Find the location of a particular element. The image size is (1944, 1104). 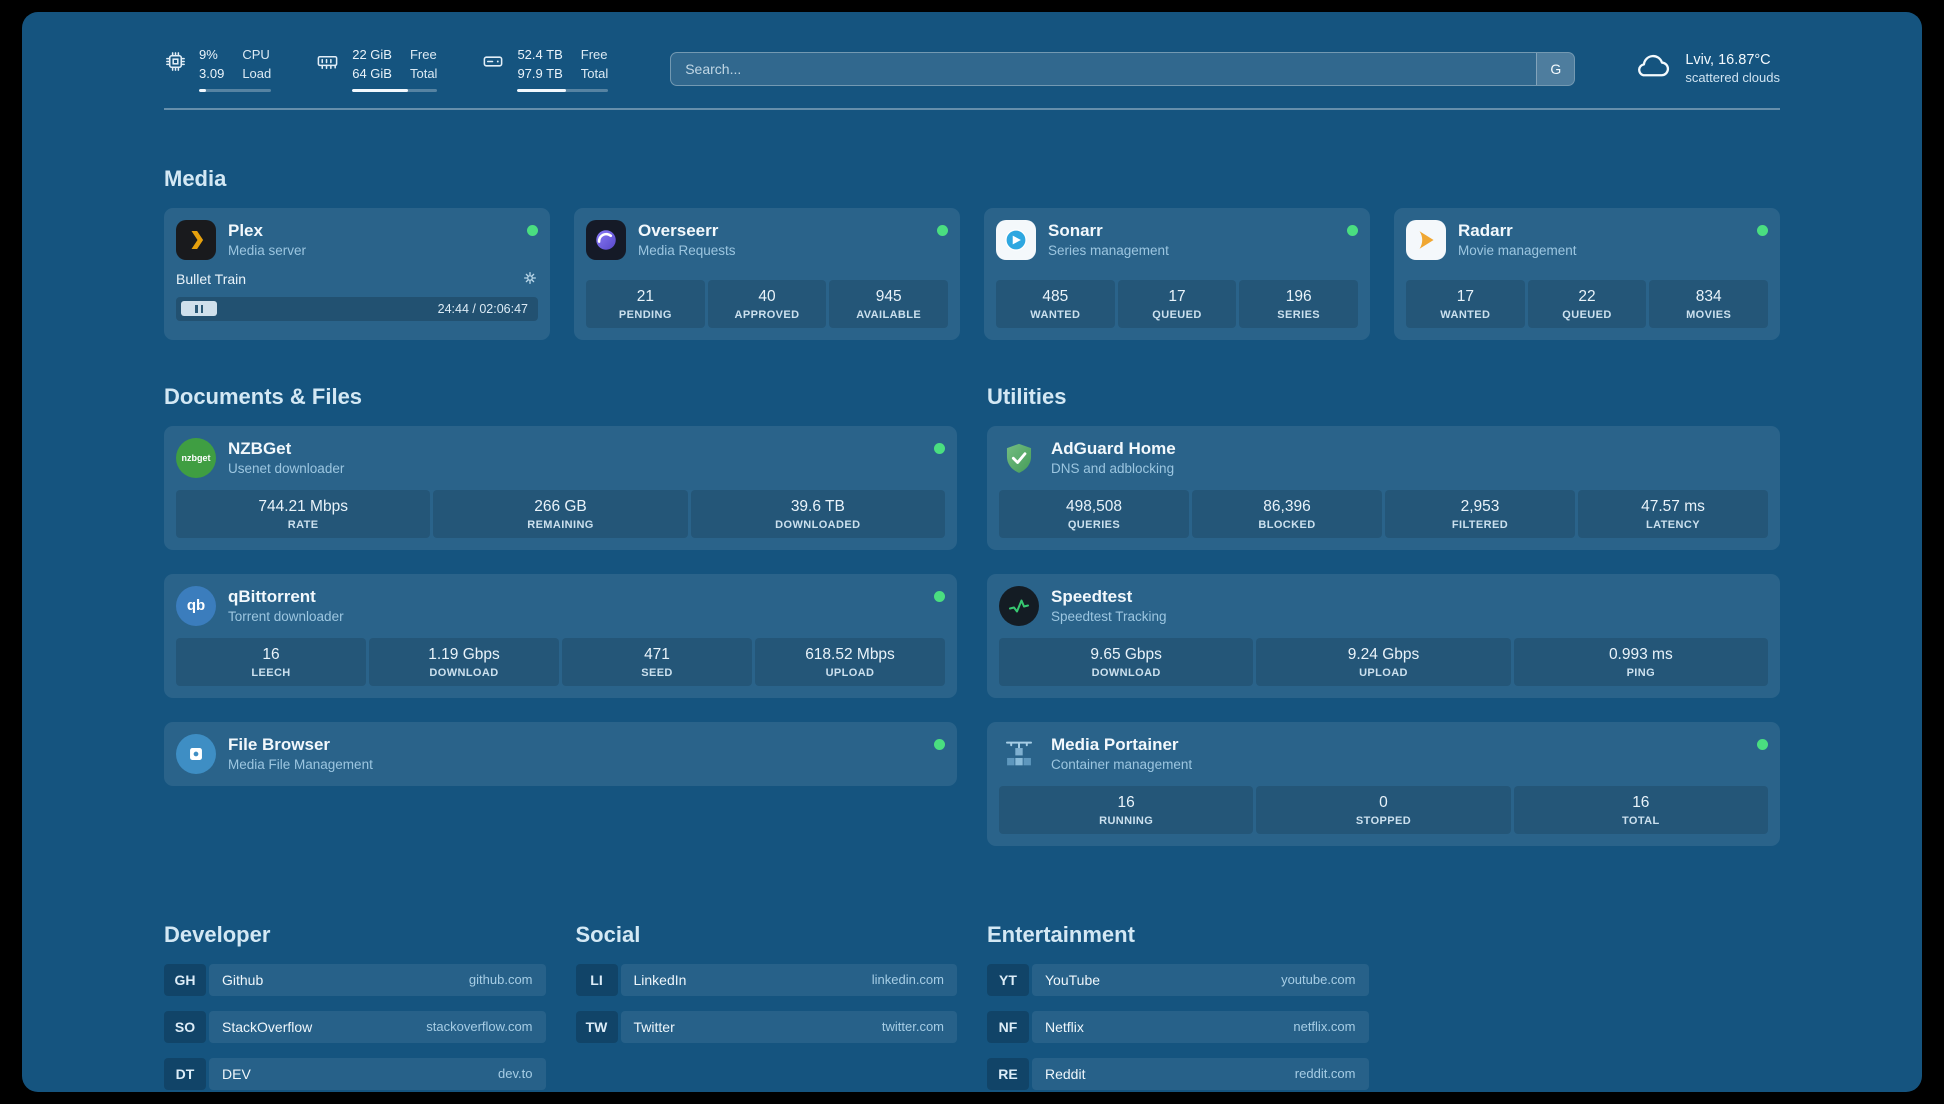

service-subtitle: Series management is located at coordinates (1108, 251).